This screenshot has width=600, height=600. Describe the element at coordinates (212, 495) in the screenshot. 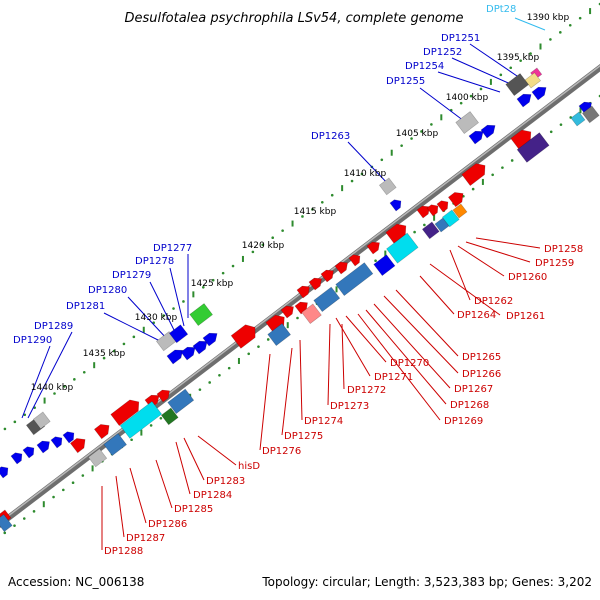

I see `gene-label-dp1284: DP1284` at that location.